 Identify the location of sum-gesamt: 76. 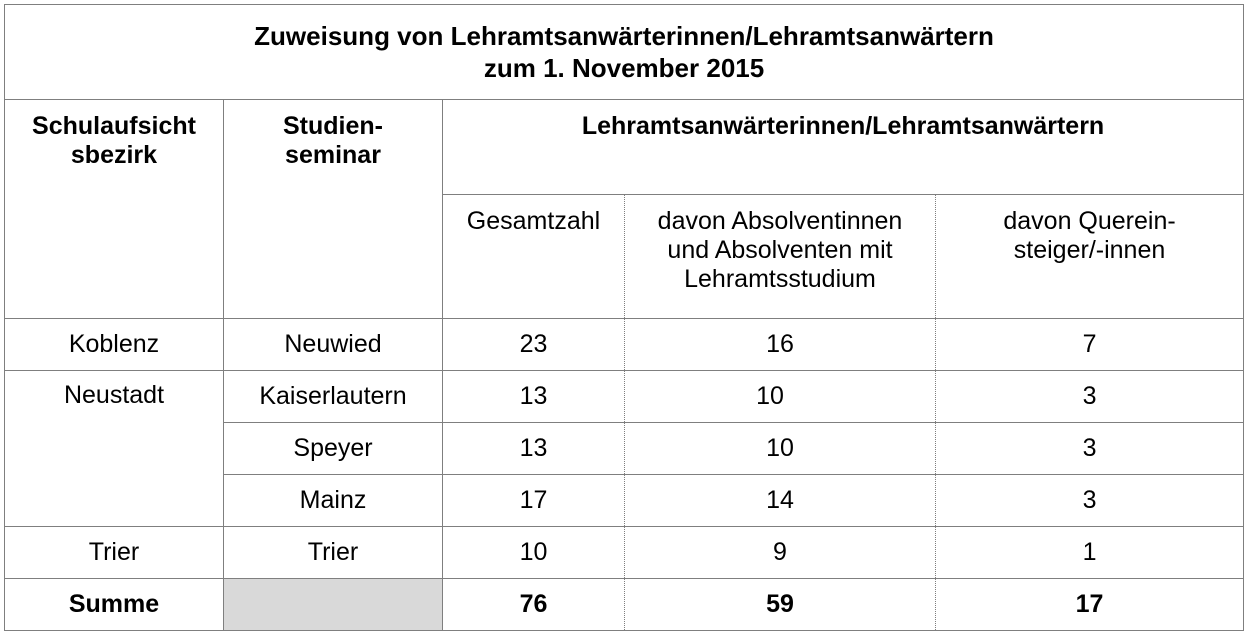
(533, 604).